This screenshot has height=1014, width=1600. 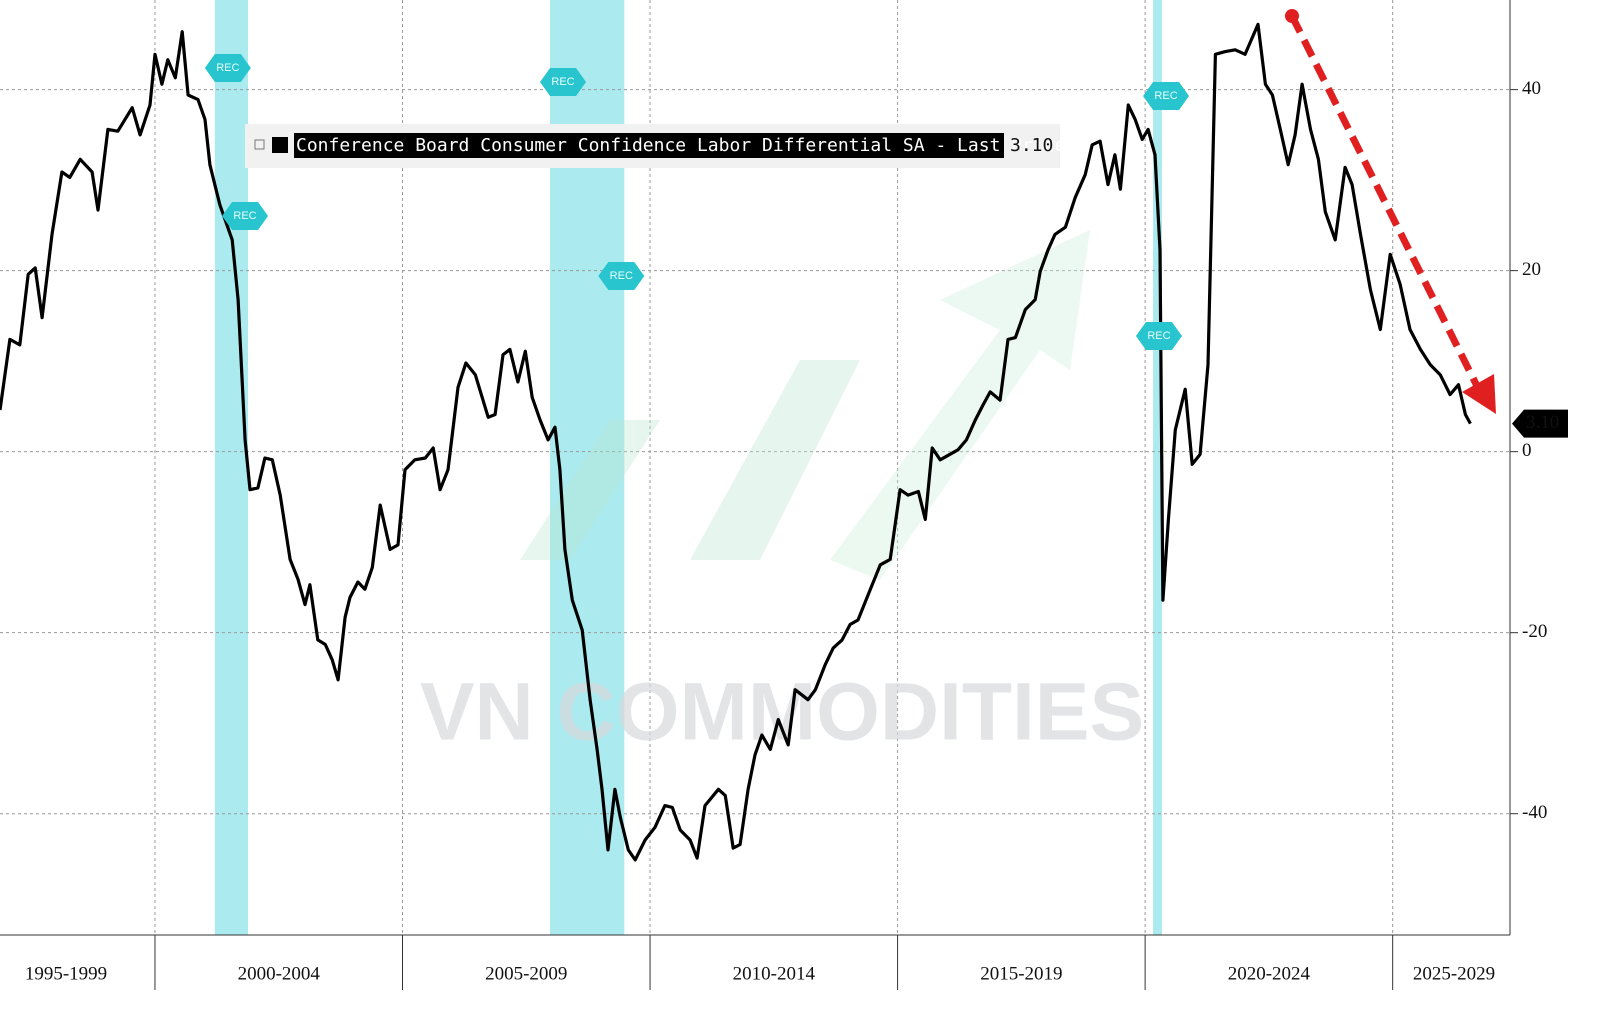 I want to click on legend-swatch, so click(x=280, y=145).